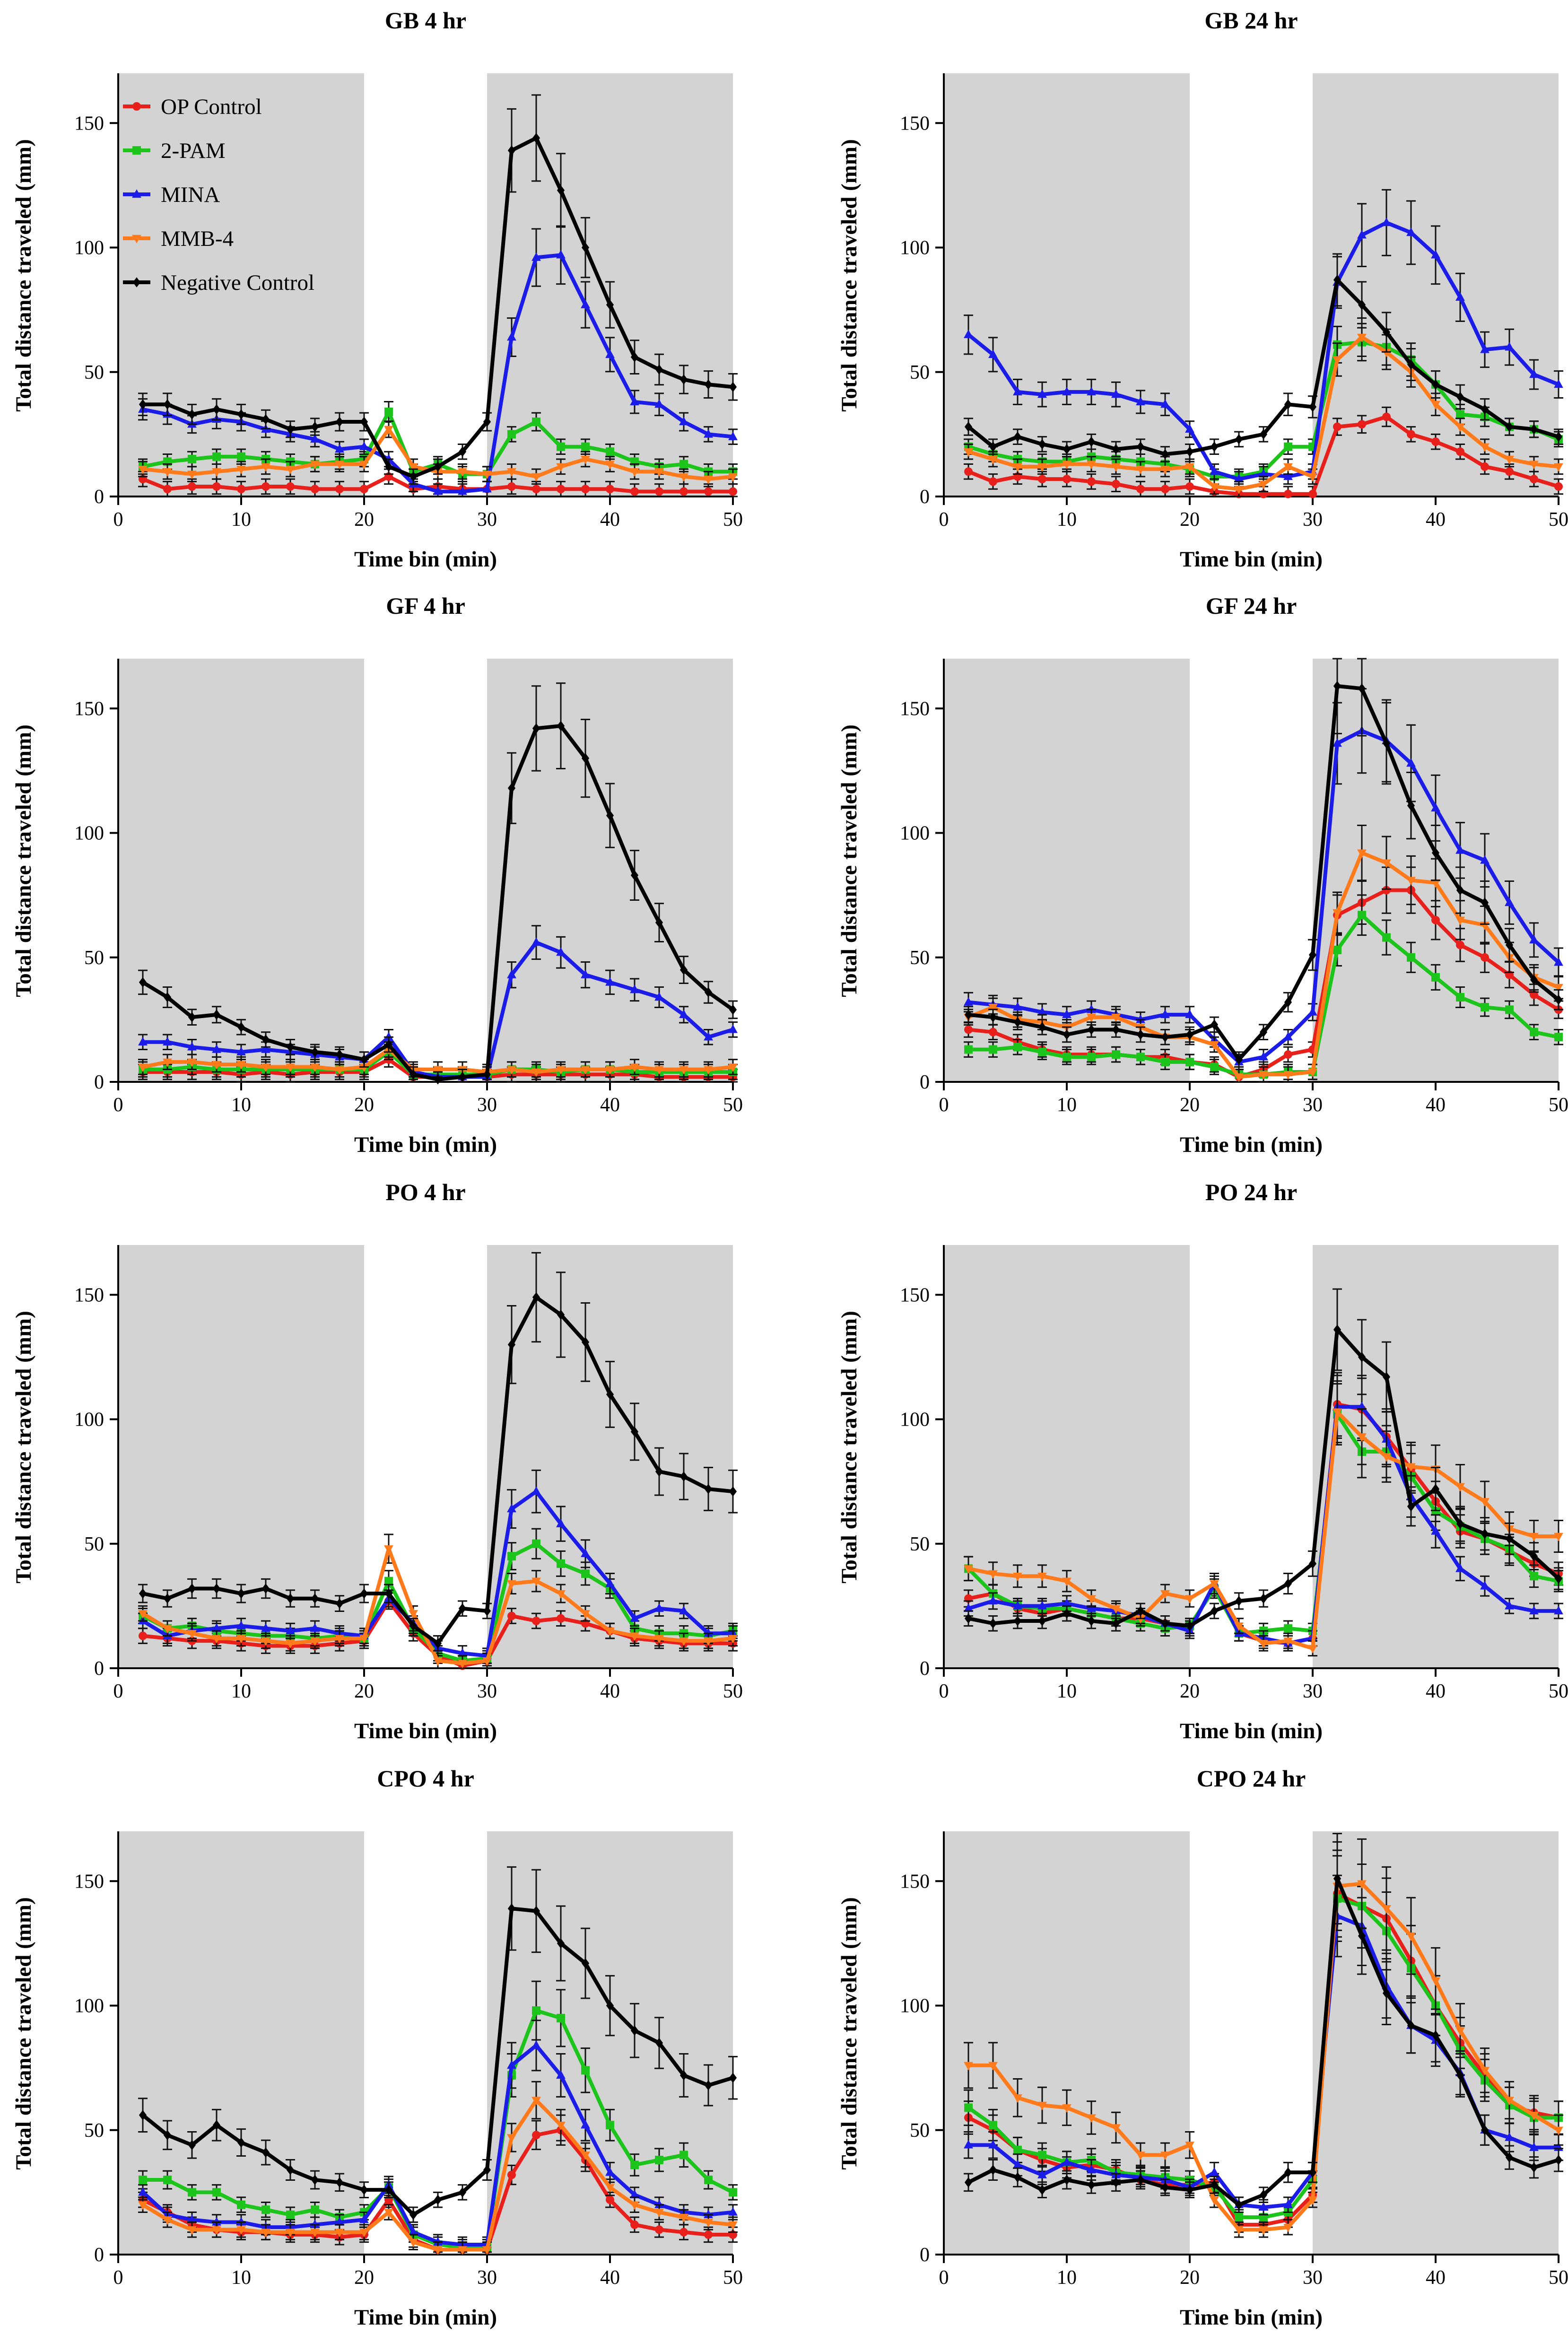  I want to click on x-tick-label: 10, so click(241, 520).